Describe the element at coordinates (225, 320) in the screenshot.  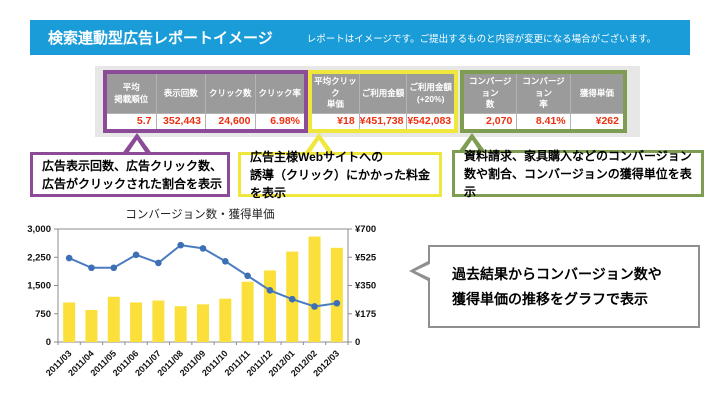
I see `bar-2011/10` at that location.